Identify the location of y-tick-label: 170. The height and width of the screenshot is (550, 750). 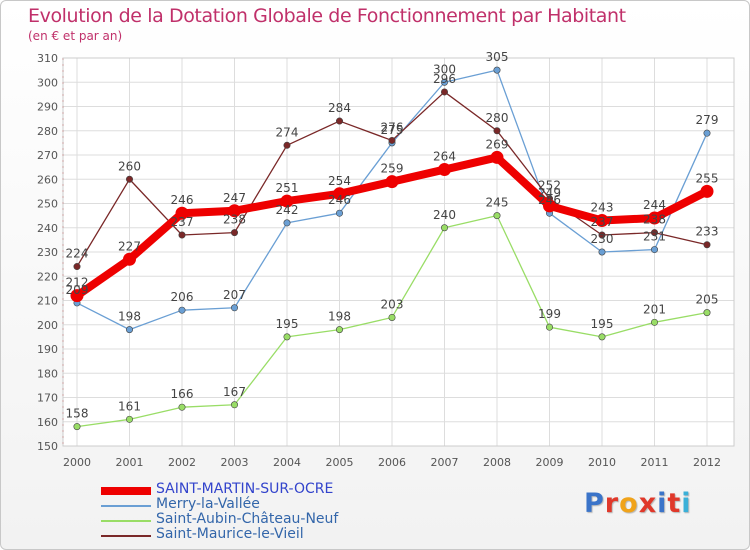
(47, 398).